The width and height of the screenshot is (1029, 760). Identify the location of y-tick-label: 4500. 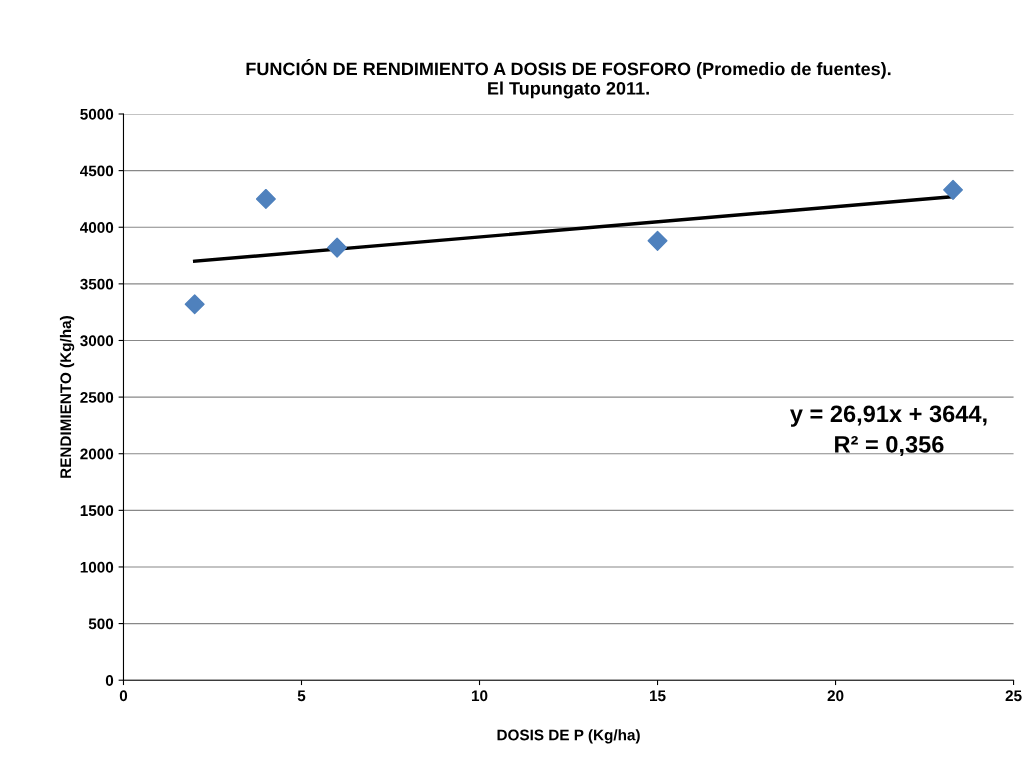
(97, 171).